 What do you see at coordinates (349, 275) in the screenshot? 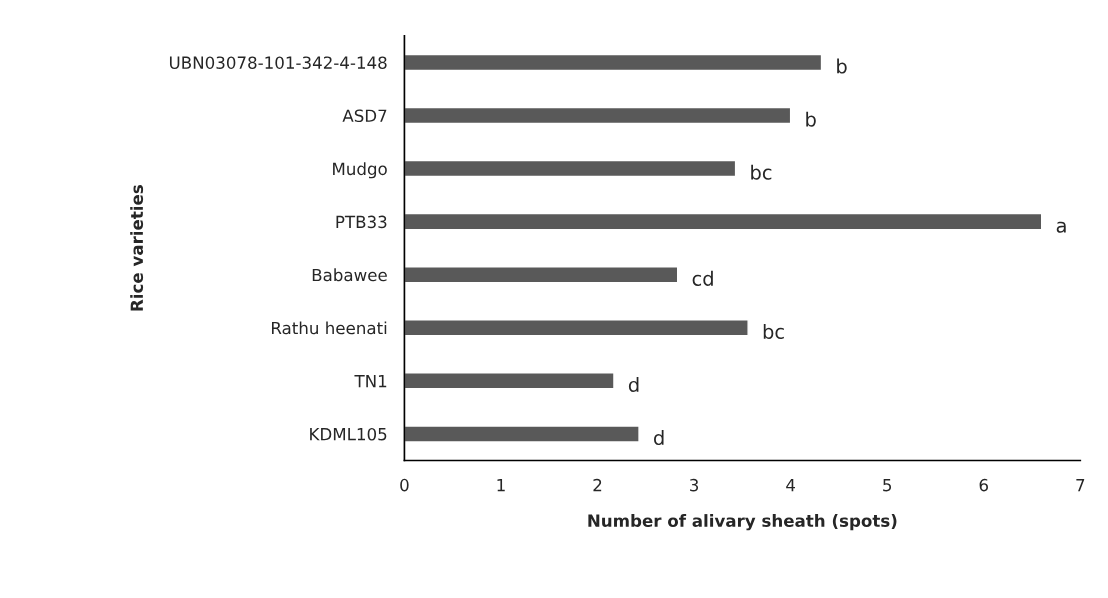
I see `y-tick-label: Babawee` at bounding box center [349, 275].